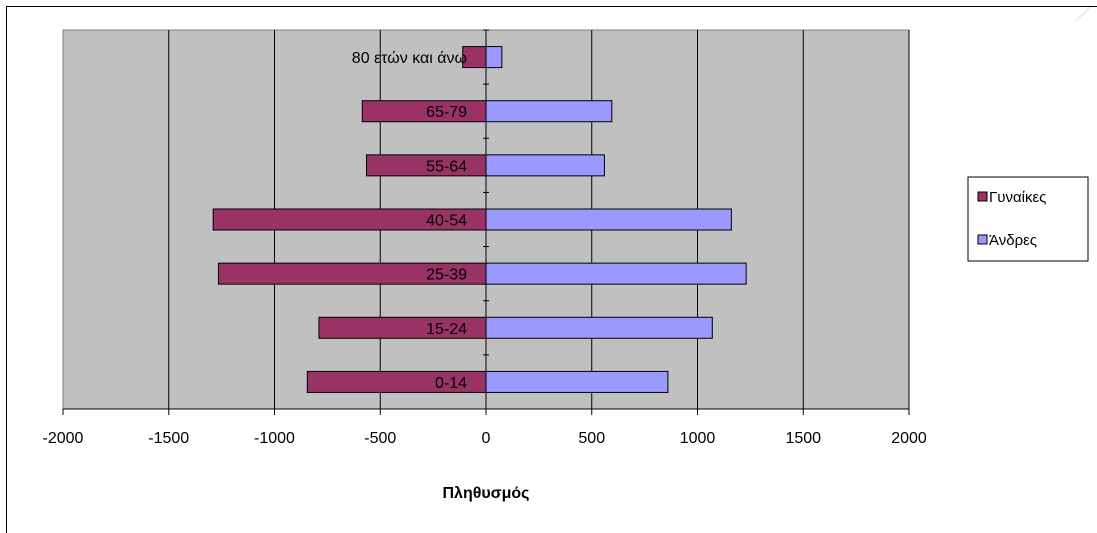  Describe the element at coordinates (274, 438) in the screenshot. I see `x-tick-label: -1000` at that location.